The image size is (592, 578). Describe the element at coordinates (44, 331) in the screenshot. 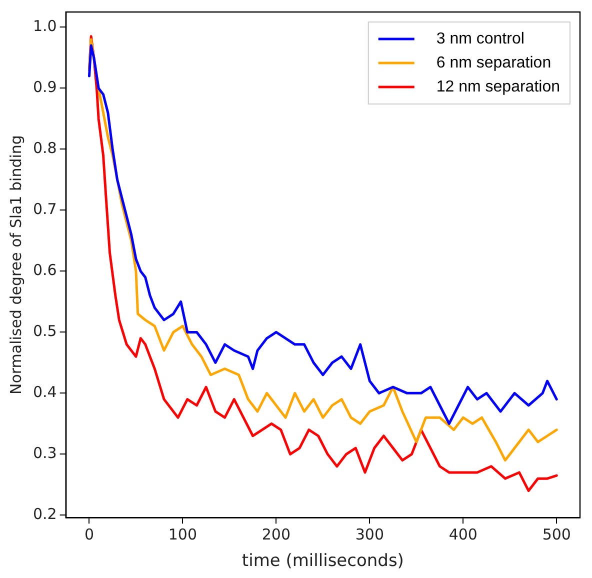

I see `y-tick-label: 0.5` at that location.